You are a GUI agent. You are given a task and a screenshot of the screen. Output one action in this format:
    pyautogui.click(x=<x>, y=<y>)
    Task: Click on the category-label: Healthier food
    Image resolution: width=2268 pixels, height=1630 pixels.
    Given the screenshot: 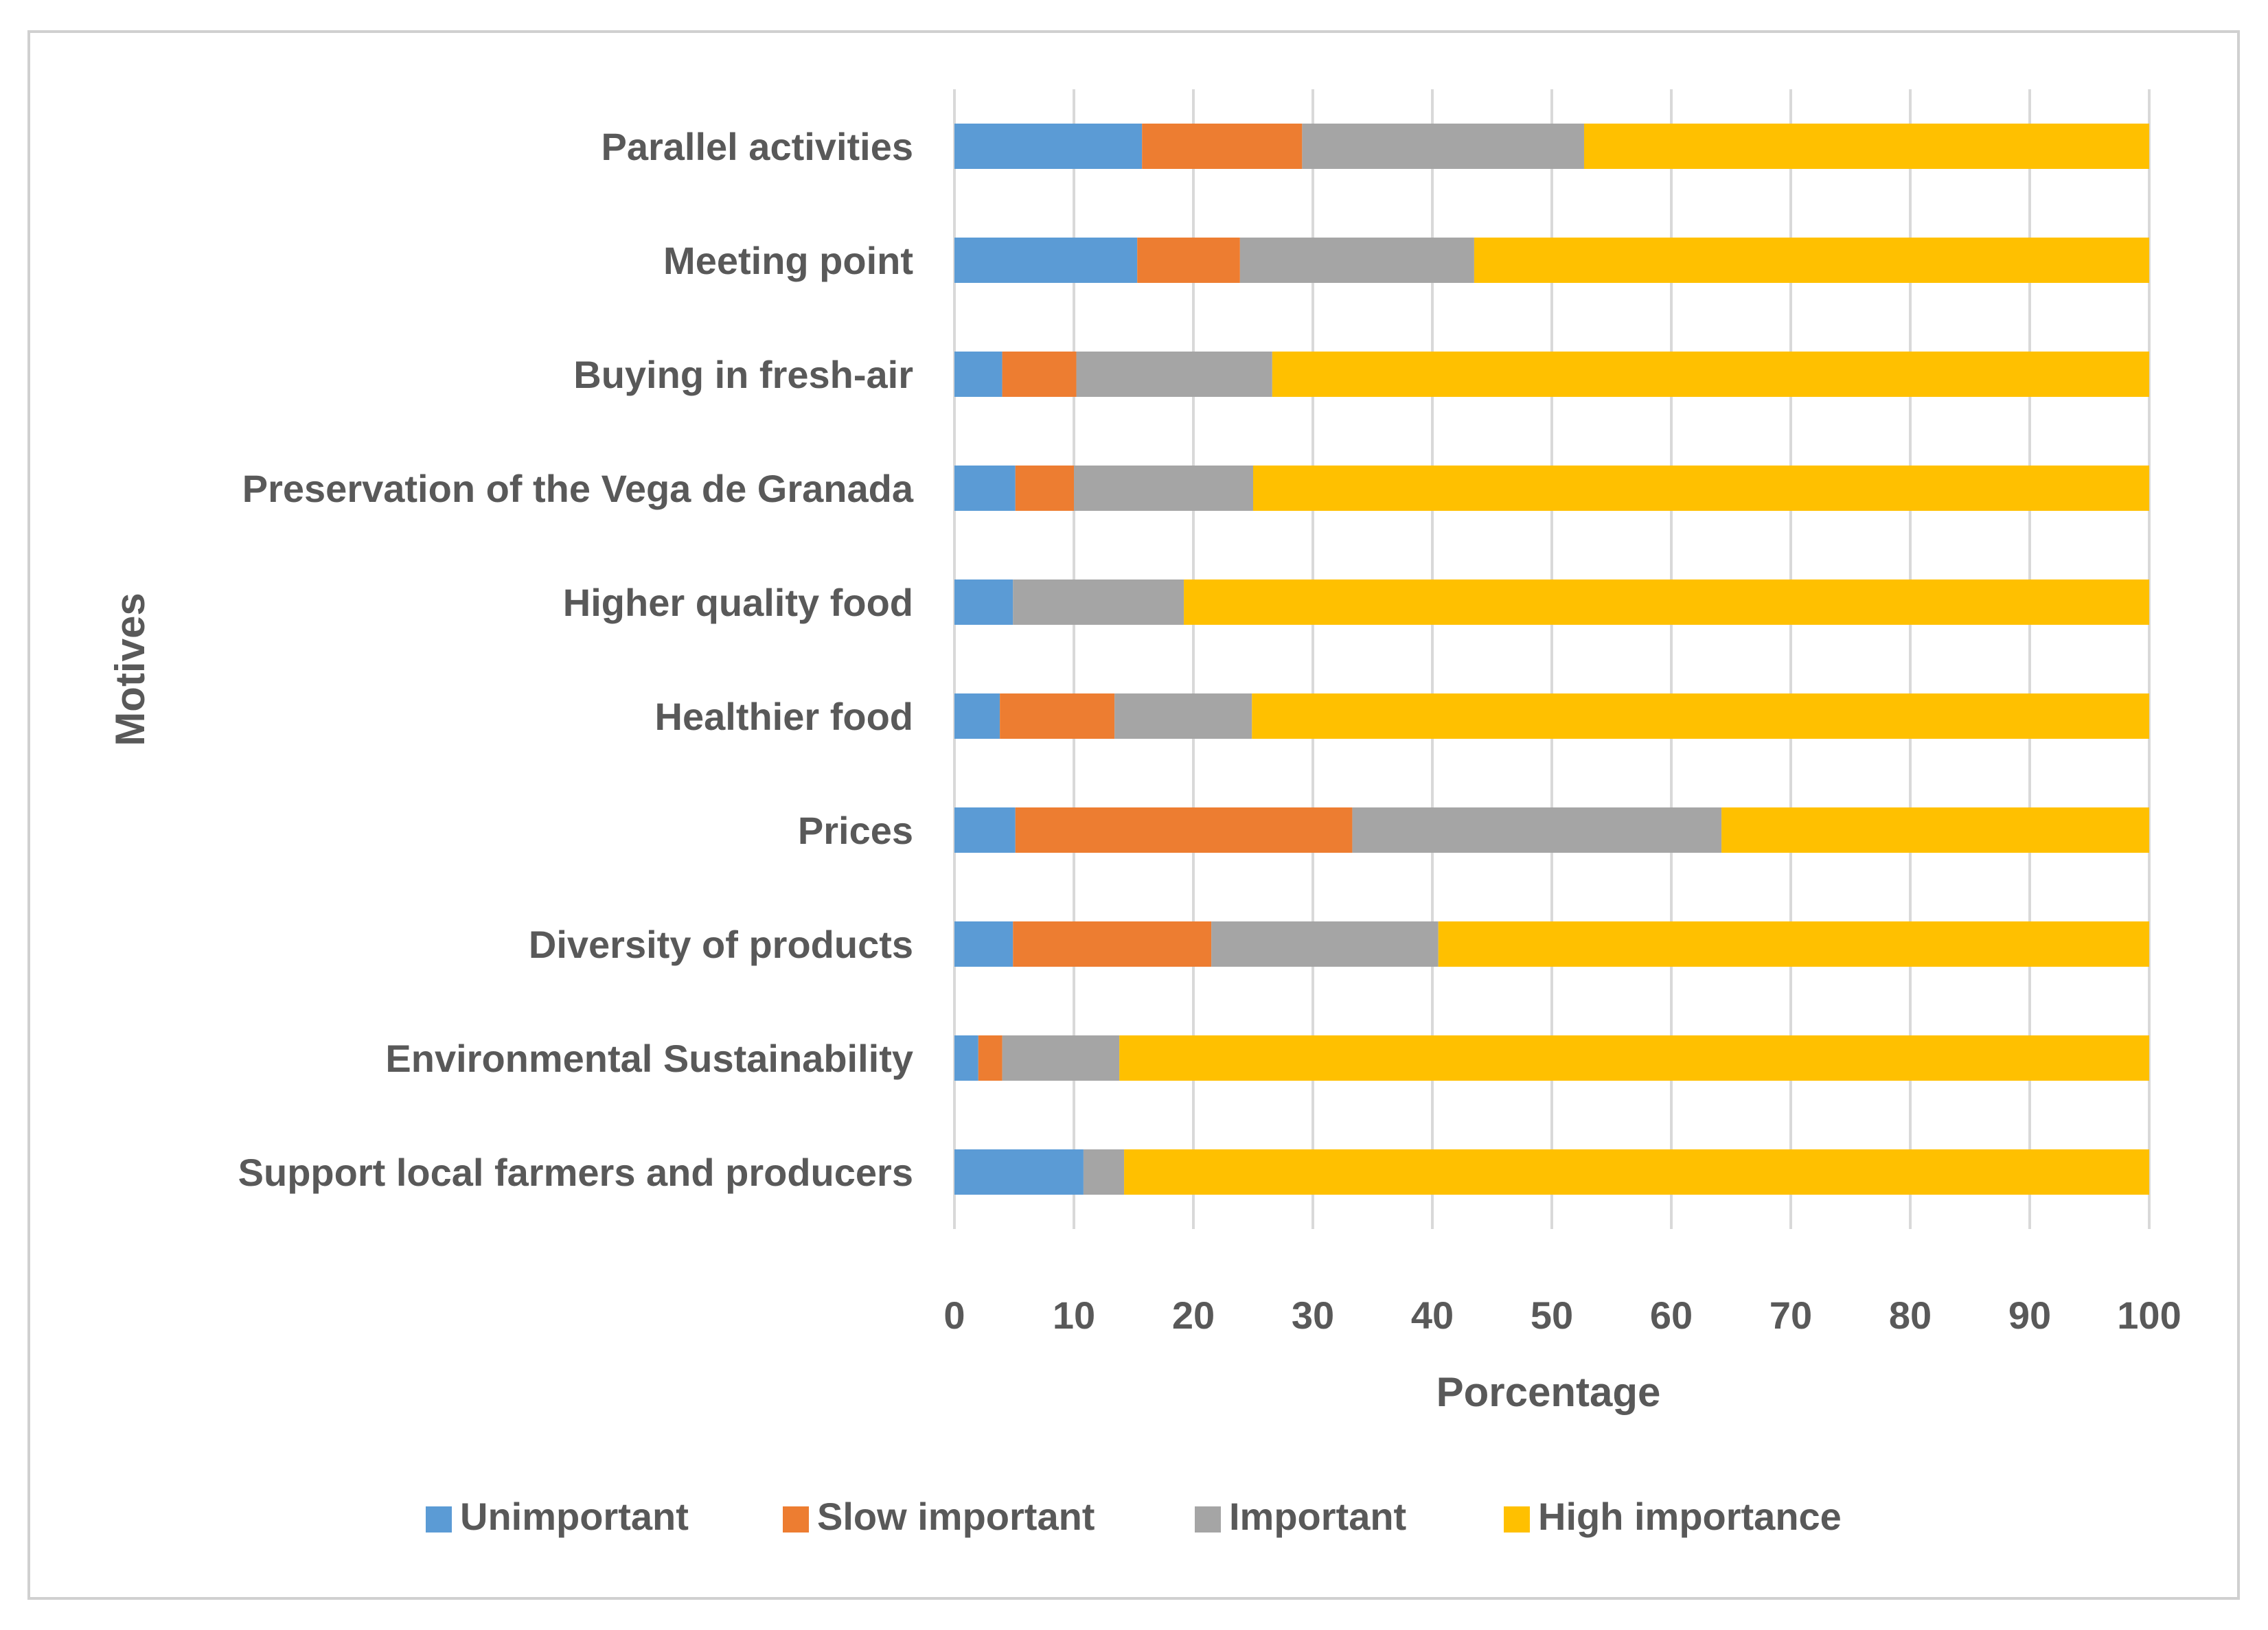 What is the action you would take?
    pyautogui.click(x=784, y=716)
    